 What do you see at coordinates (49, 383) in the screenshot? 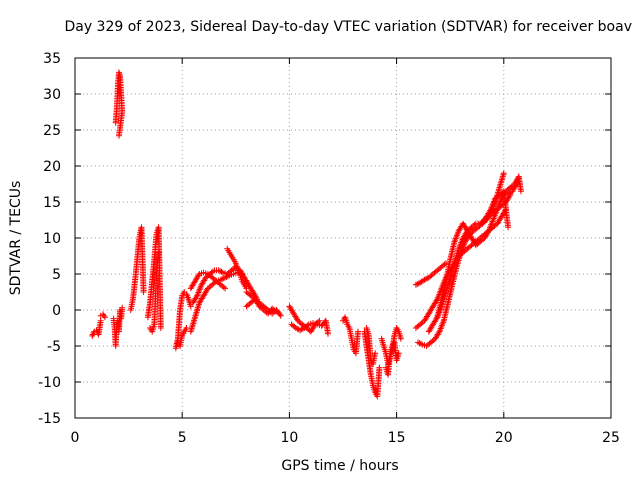
I see `y-tick-label: -10` at bounding box center [49, 383].